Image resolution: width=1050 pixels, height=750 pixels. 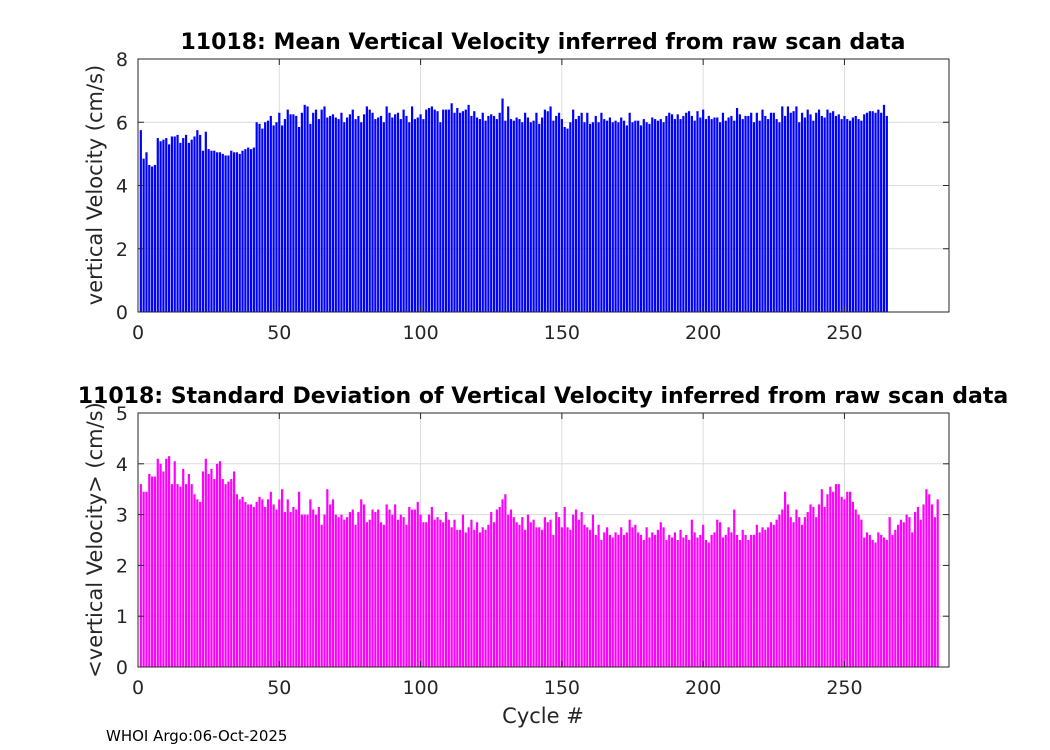 I want to click on mean-velocity-xtick-label: 0, so click(x=138, y=333).